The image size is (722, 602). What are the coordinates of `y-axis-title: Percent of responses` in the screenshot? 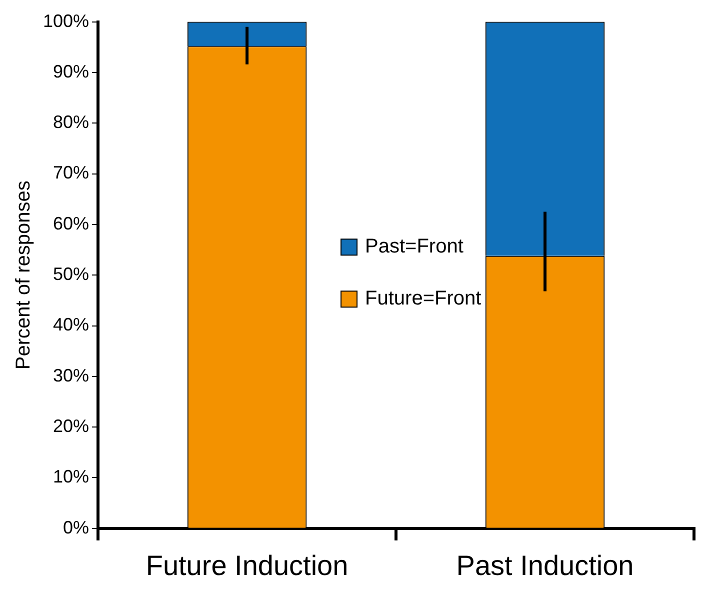 It's located at (23, 275).